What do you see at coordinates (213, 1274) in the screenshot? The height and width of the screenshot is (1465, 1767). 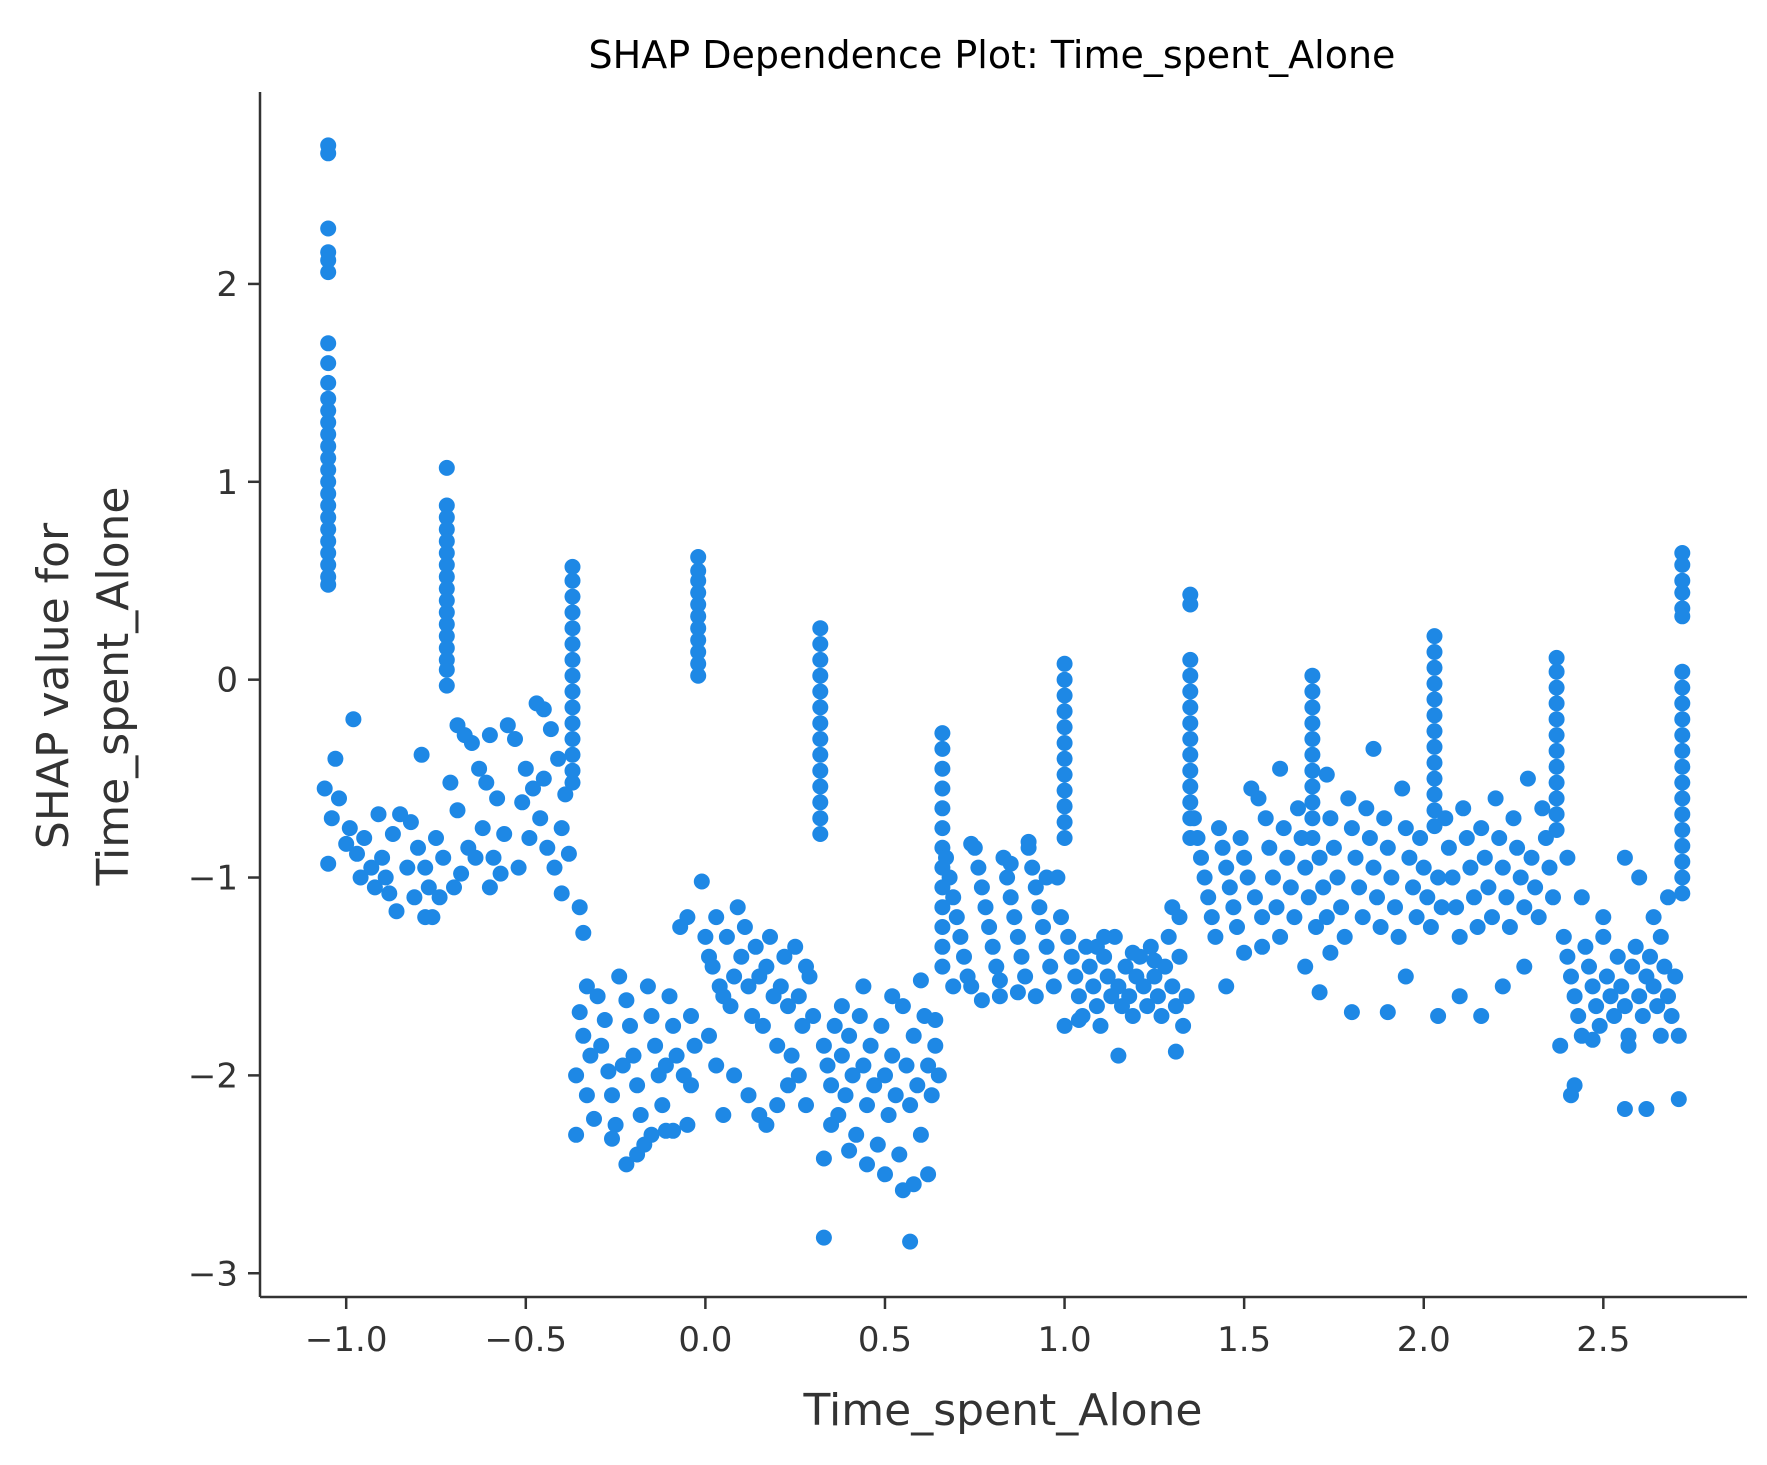 I see `y-tick-label: −3` at bounding box center [213, 1274].